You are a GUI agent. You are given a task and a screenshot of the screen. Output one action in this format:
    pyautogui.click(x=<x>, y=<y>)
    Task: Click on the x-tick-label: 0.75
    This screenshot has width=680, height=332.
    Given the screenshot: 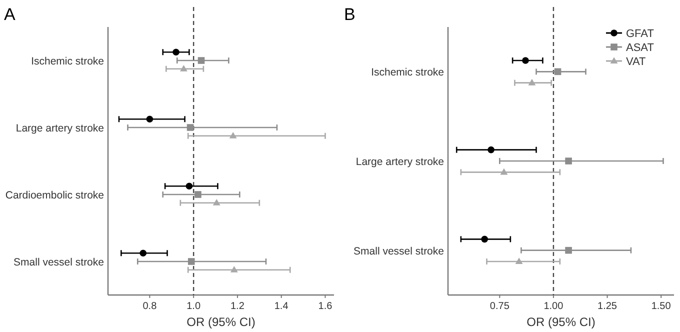 What is the action you would take?
    pyautogui.click(x=500, y=306)
    